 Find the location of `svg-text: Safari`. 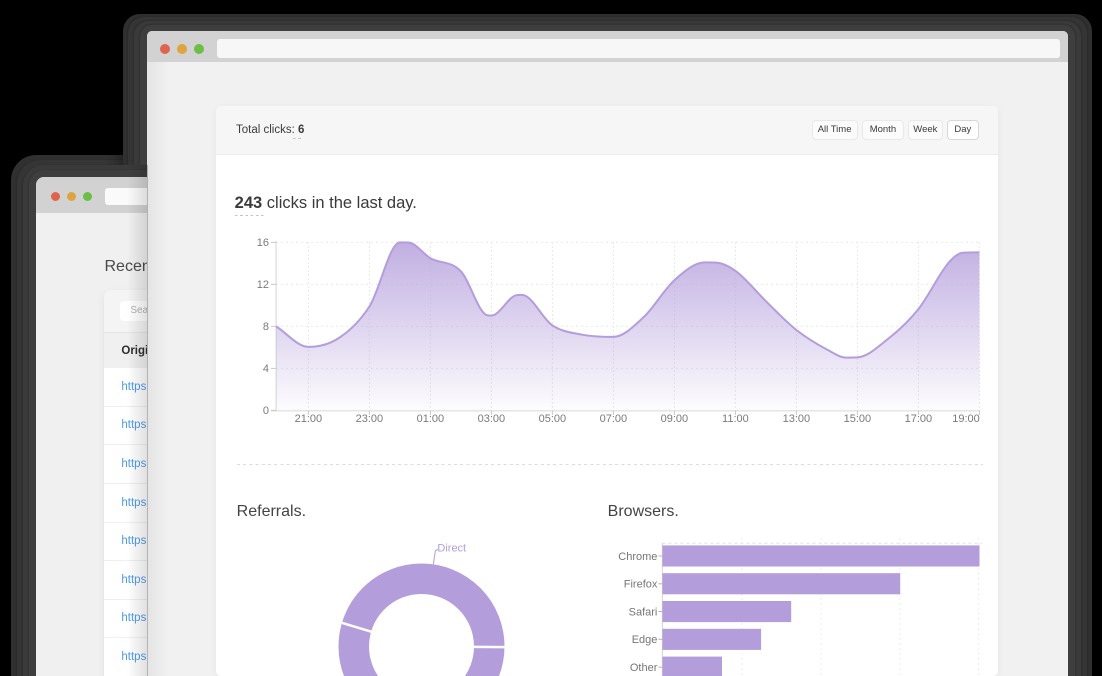

svg-text: Safari is located at coordinates (643, 612).